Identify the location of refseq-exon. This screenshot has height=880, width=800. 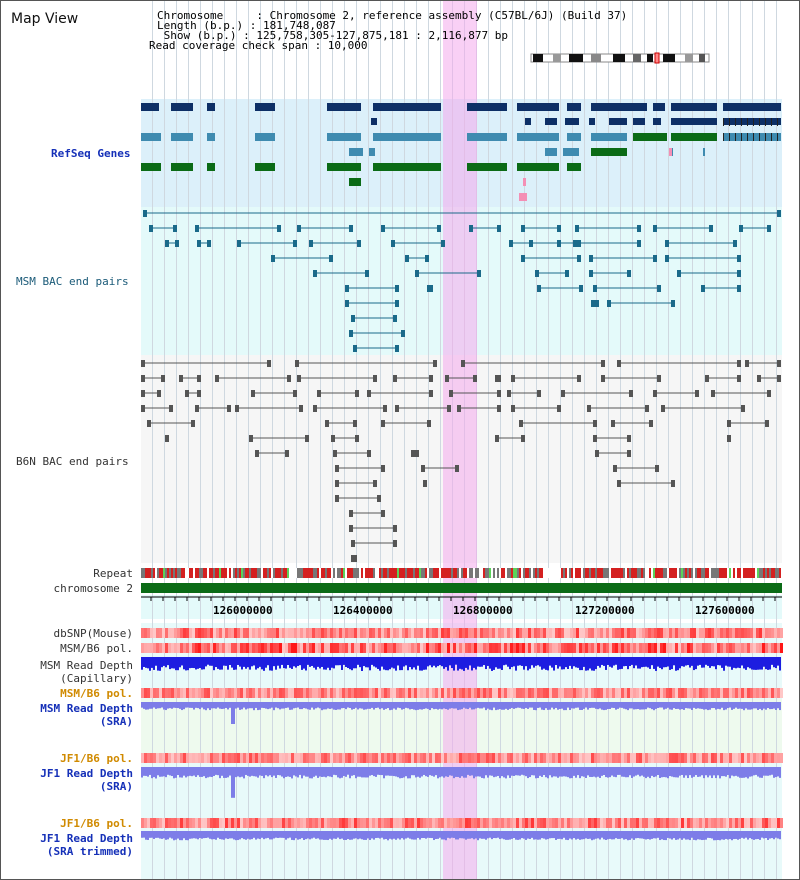
(723, 122).